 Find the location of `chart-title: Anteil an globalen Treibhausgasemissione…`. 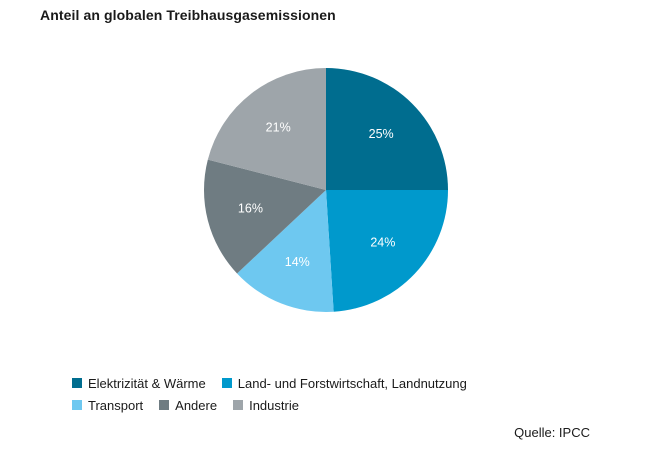

chart-title: Anteil an globalen Treibhausgasemissione… is located at coordinates (188, 15).